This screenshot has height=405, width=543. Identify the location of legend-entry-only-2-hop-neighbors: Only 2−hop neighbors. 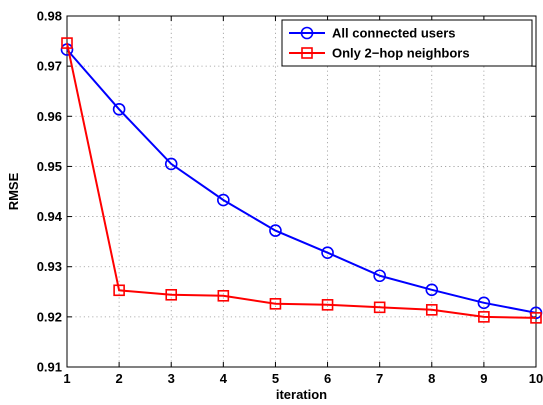
(379, 53).